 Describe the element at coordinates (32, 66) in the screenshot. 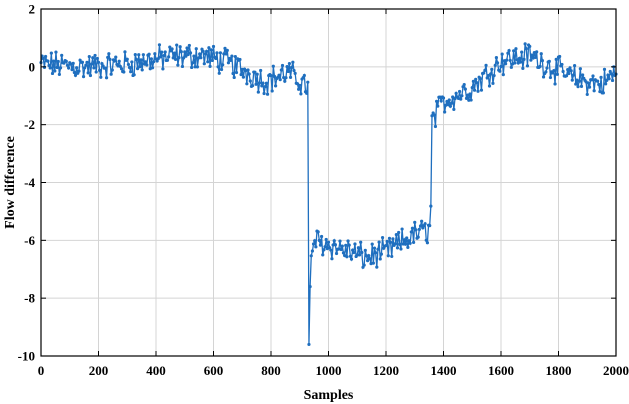

I see `y-tick-label: 0` at that location.